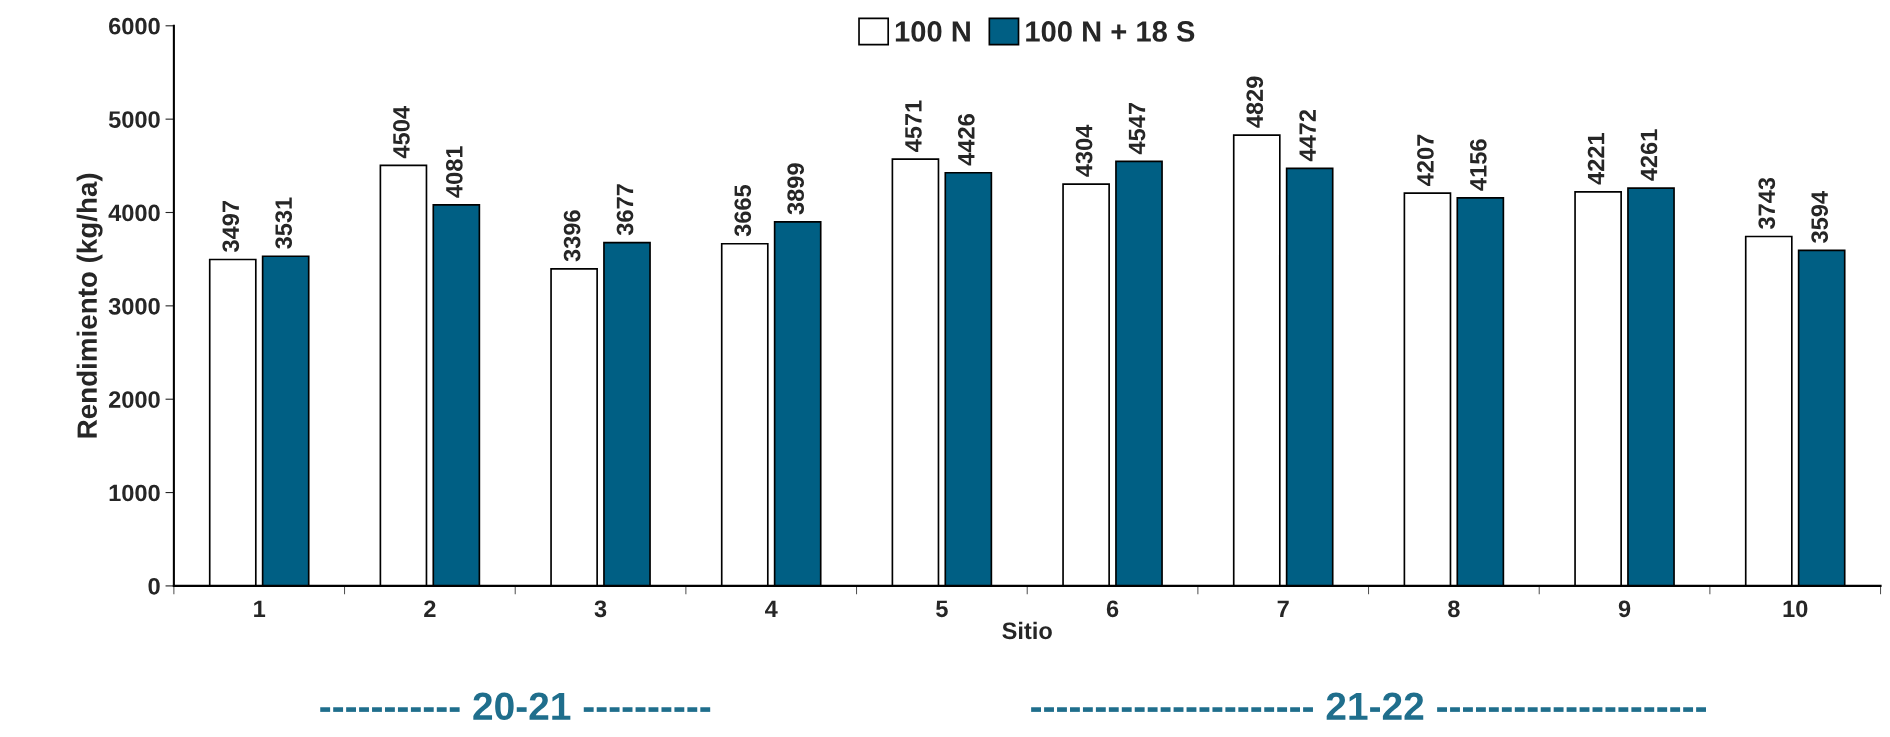 Image resolution: width=1890 pixels, height=737 pixels. Describe the element at coordinates (515, 706) in the screenshot. I see `text: ----------- 20-21 ----------` at that location.